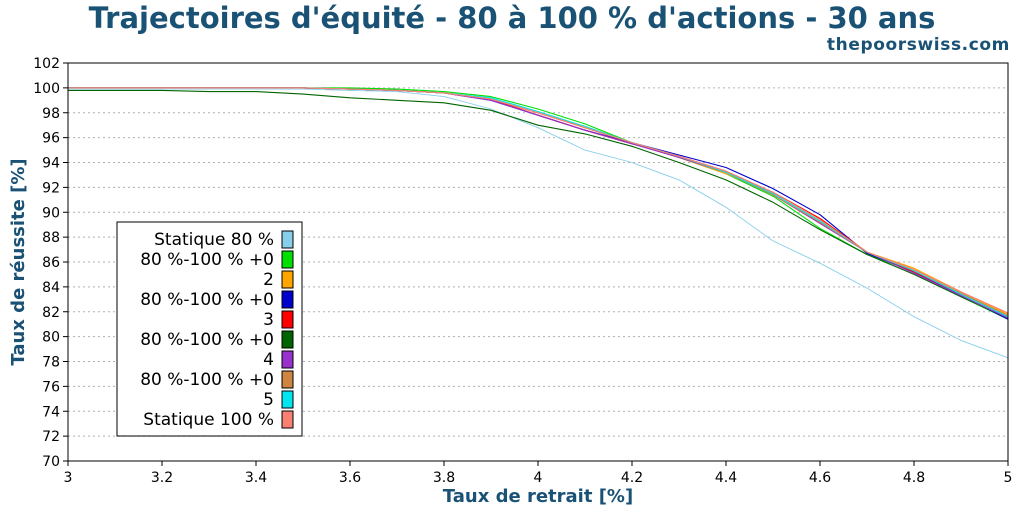 The image size is (1024, 512). What do you see at coordinates (51, 363) in the screenshot?
I see `y-tick-label: 78` at bounding box center [51, 363].